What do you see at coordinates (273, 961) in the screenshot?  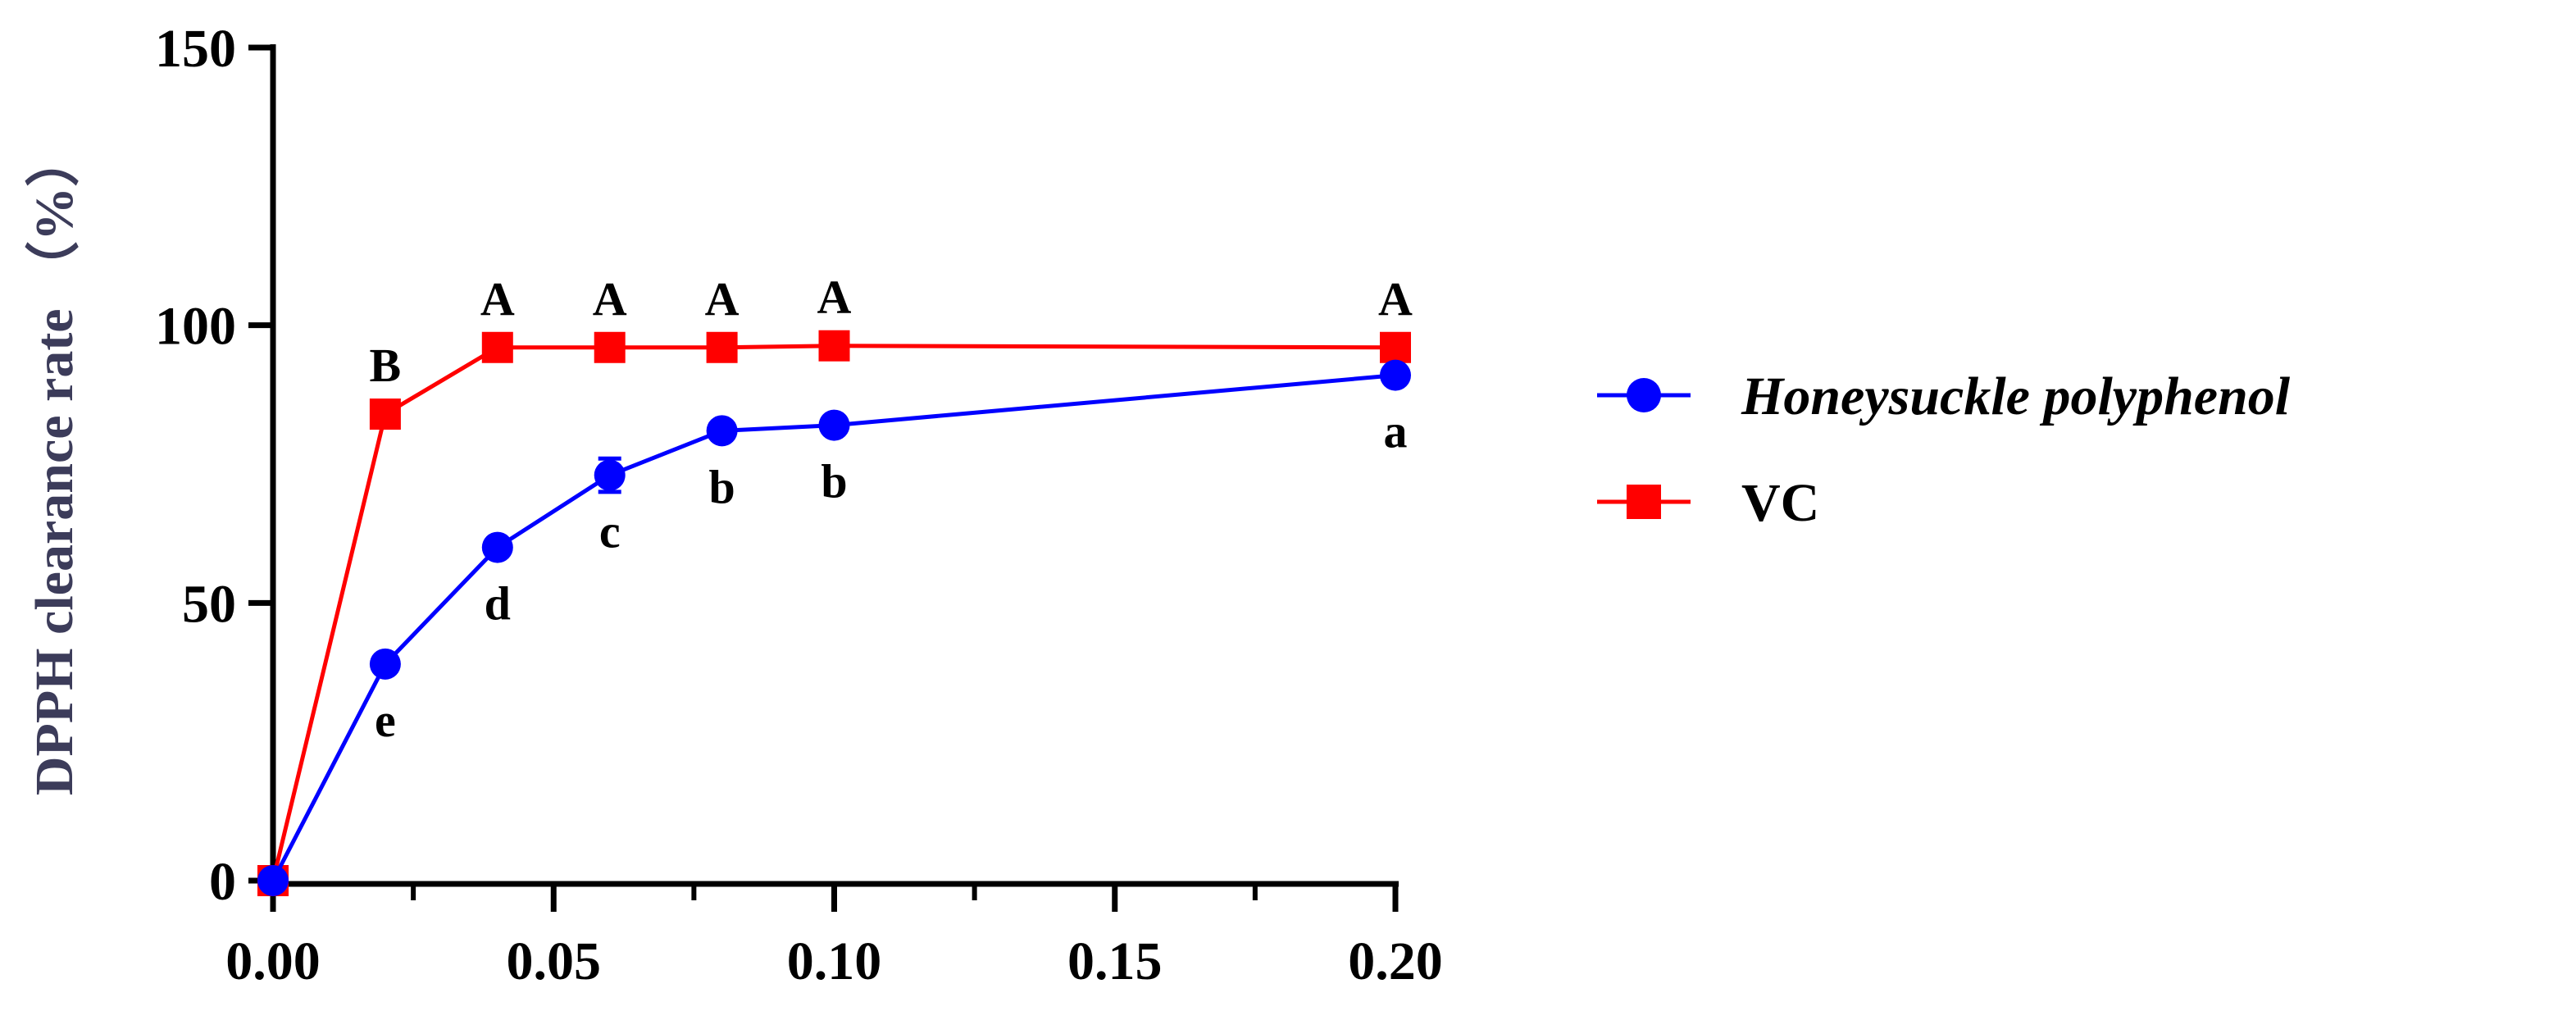 I see `x-tick-label: 0.00` at bounding box center [273, 961].